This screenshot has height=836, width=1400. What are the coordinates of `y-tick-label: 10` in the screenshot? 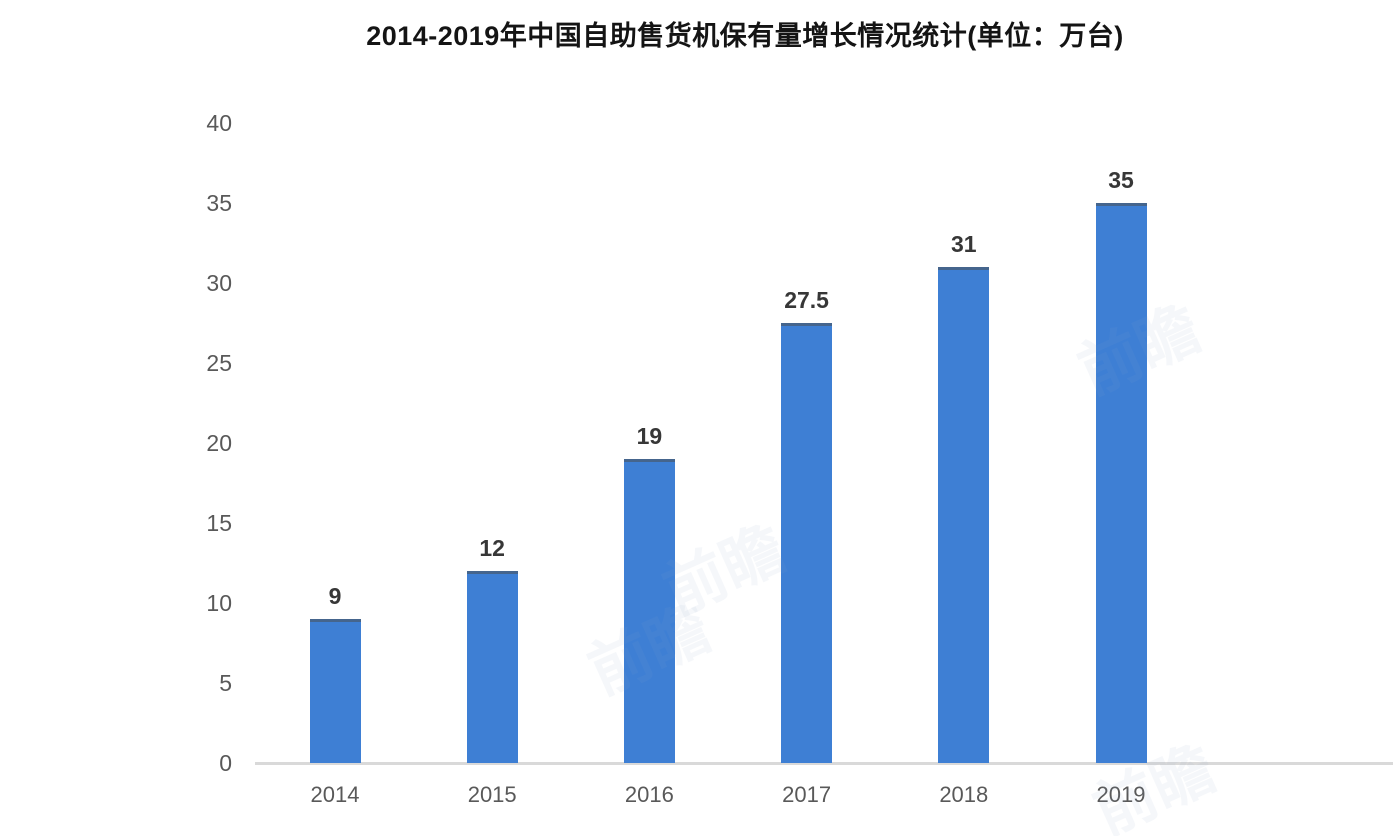 It's located at (219, 603).